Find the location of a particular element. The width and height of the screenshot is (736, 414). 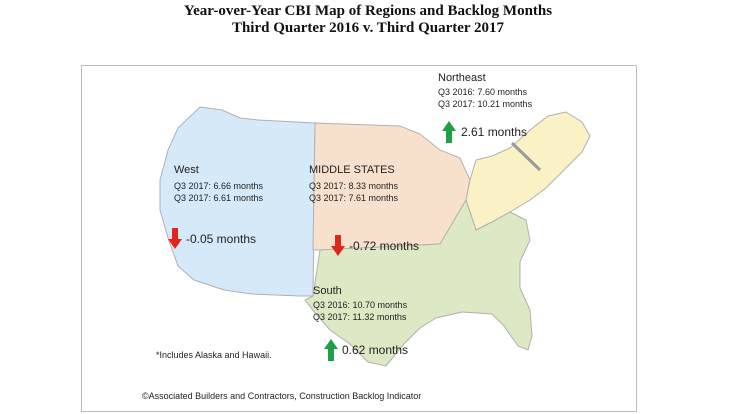

west-label: West is located at coordinates (186, 170).